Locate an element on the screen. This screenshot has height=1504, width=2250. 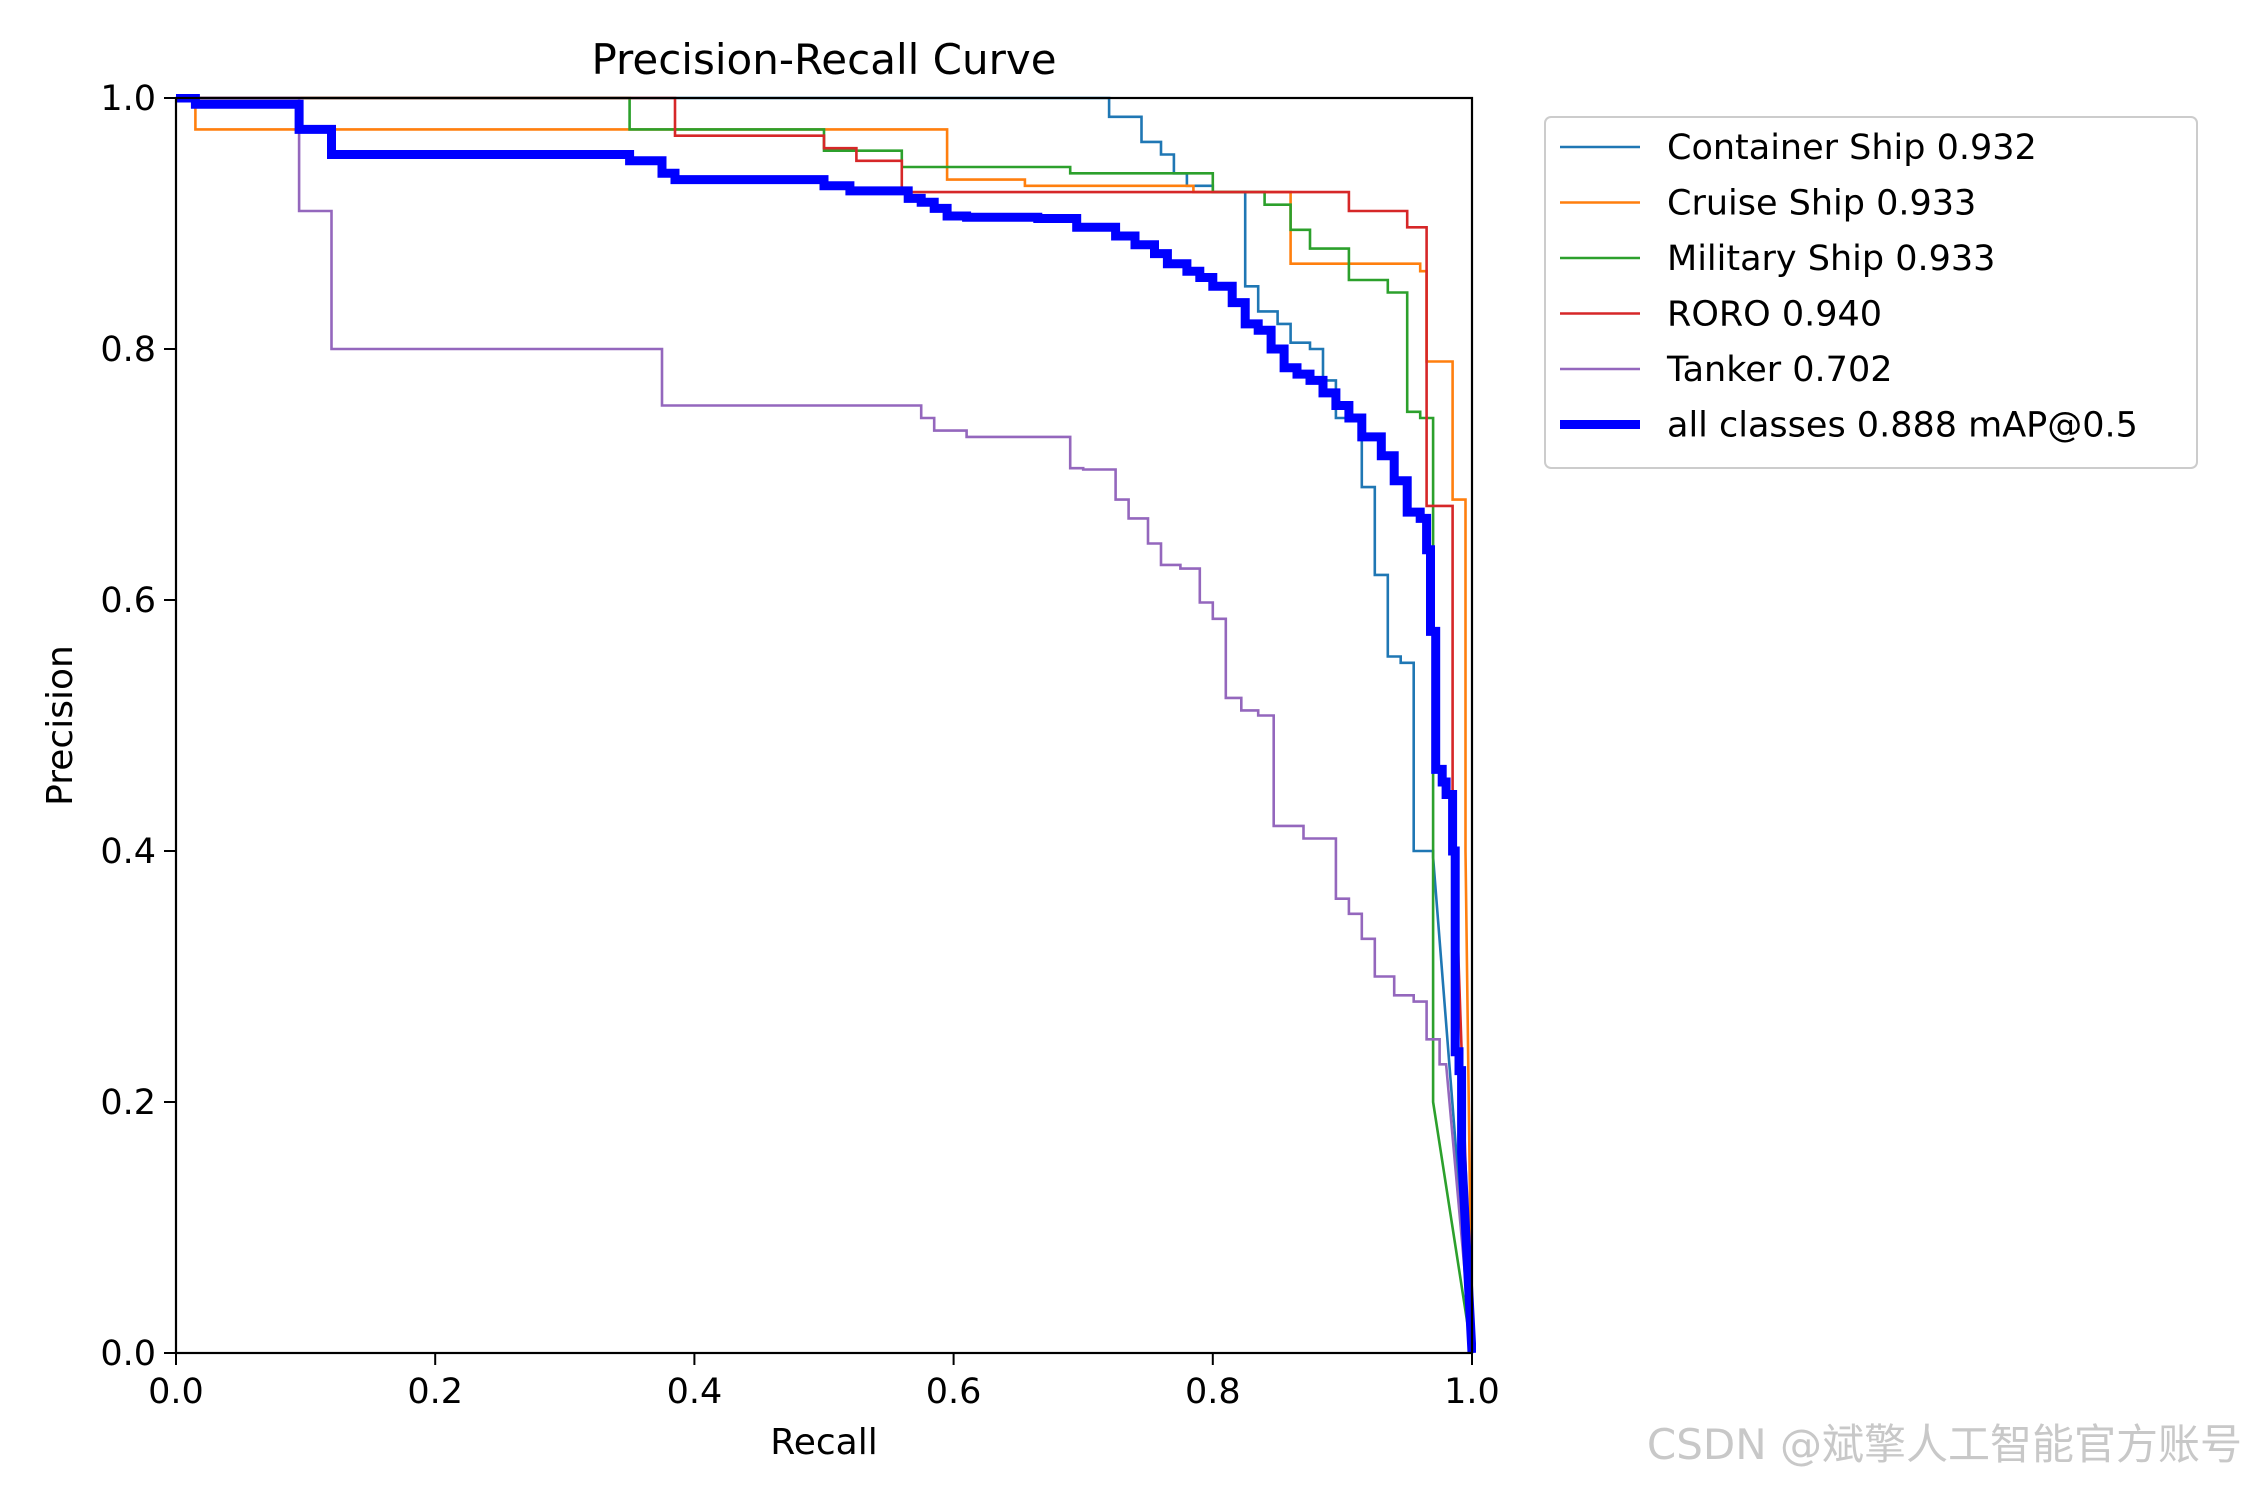
legend-label-1: Cruise Ship 0.933 is located at coordinates (1821, 204).